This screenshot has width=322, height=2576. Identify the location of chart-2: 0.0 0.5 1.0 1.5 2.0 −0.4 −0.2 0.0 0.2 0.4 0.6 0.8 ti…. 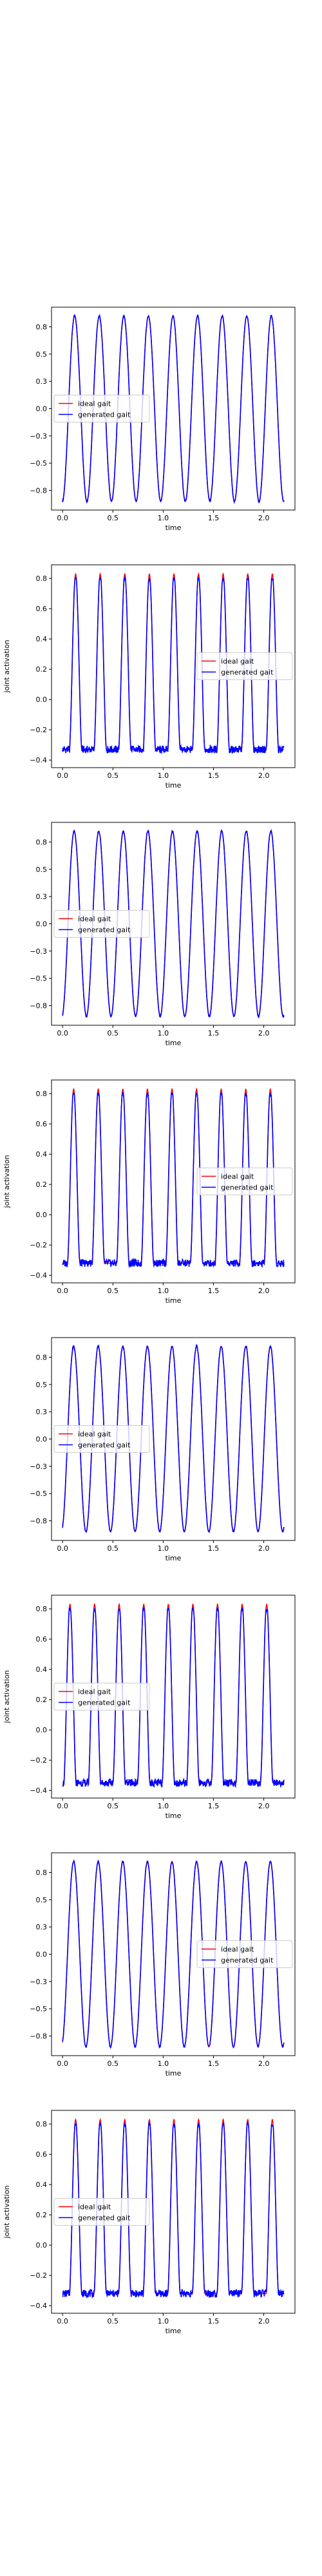
(149, 677).